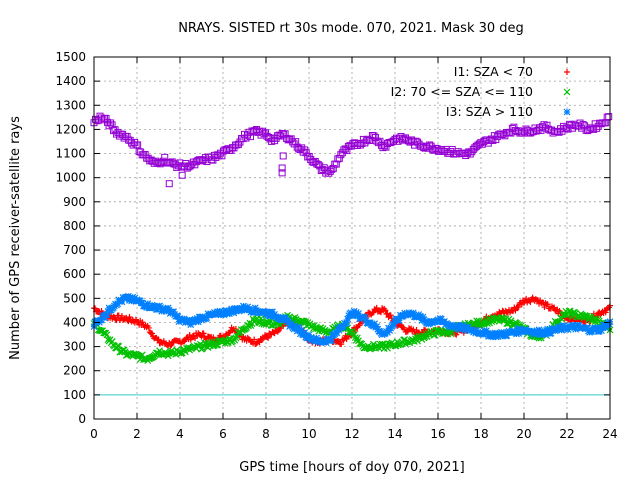 Image resolution: width=640 pixels, height=480 pixels. Describe the element at coordinates (351, 144) in the screenshot. I see `series-i4` at that location.